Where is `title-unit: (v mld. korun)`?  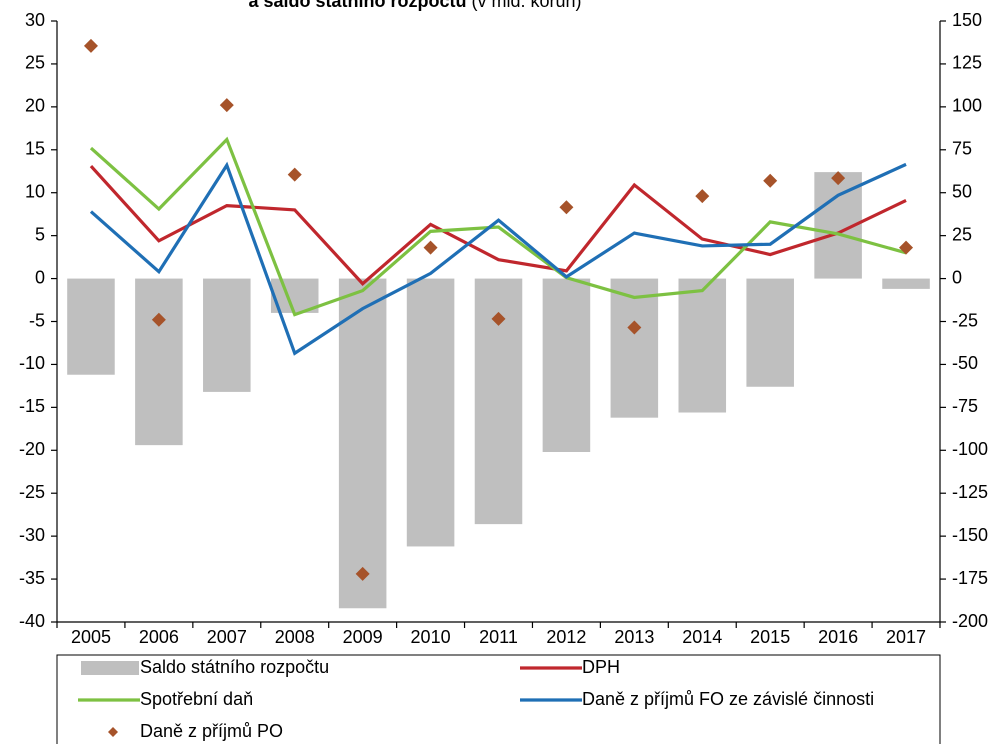
title-unit: (v mld. korun) is located at coordinates (527, 5).